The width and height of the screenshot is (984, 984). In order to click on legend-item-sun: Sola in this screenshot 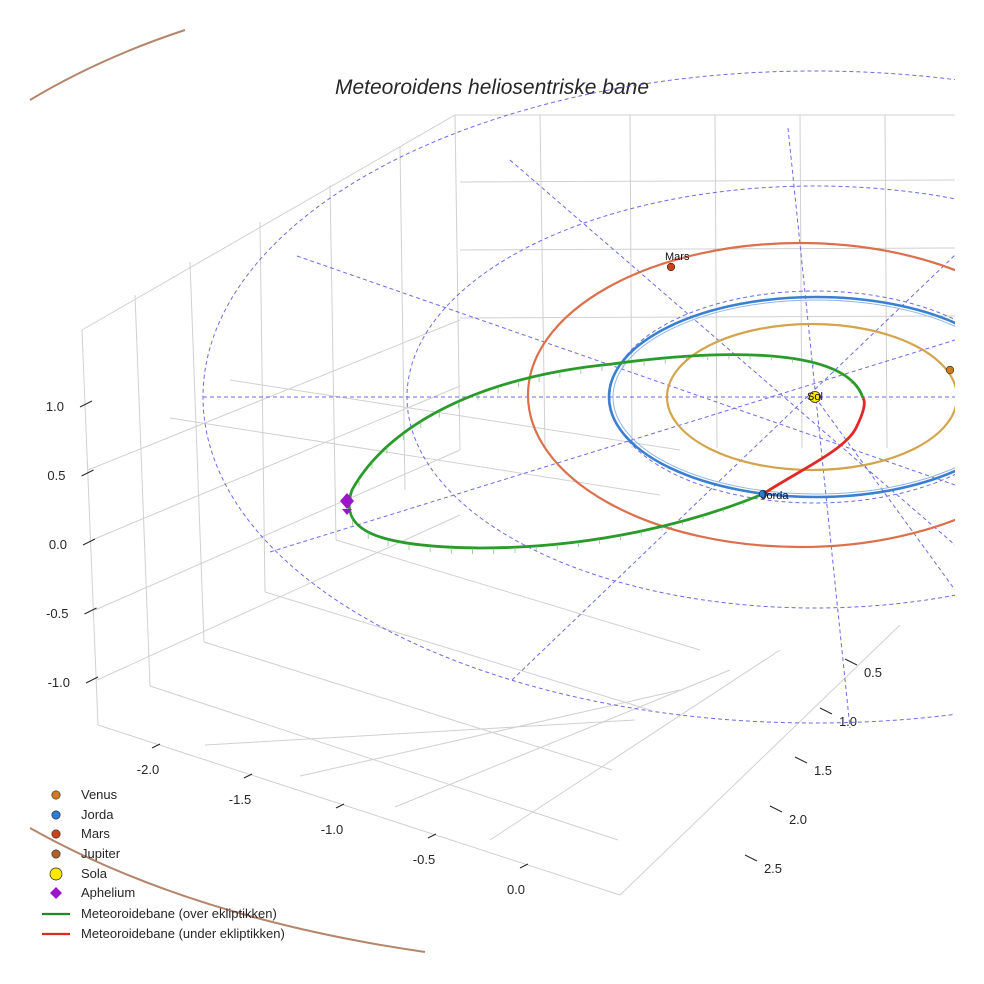, I will do `click(78, 873)`.